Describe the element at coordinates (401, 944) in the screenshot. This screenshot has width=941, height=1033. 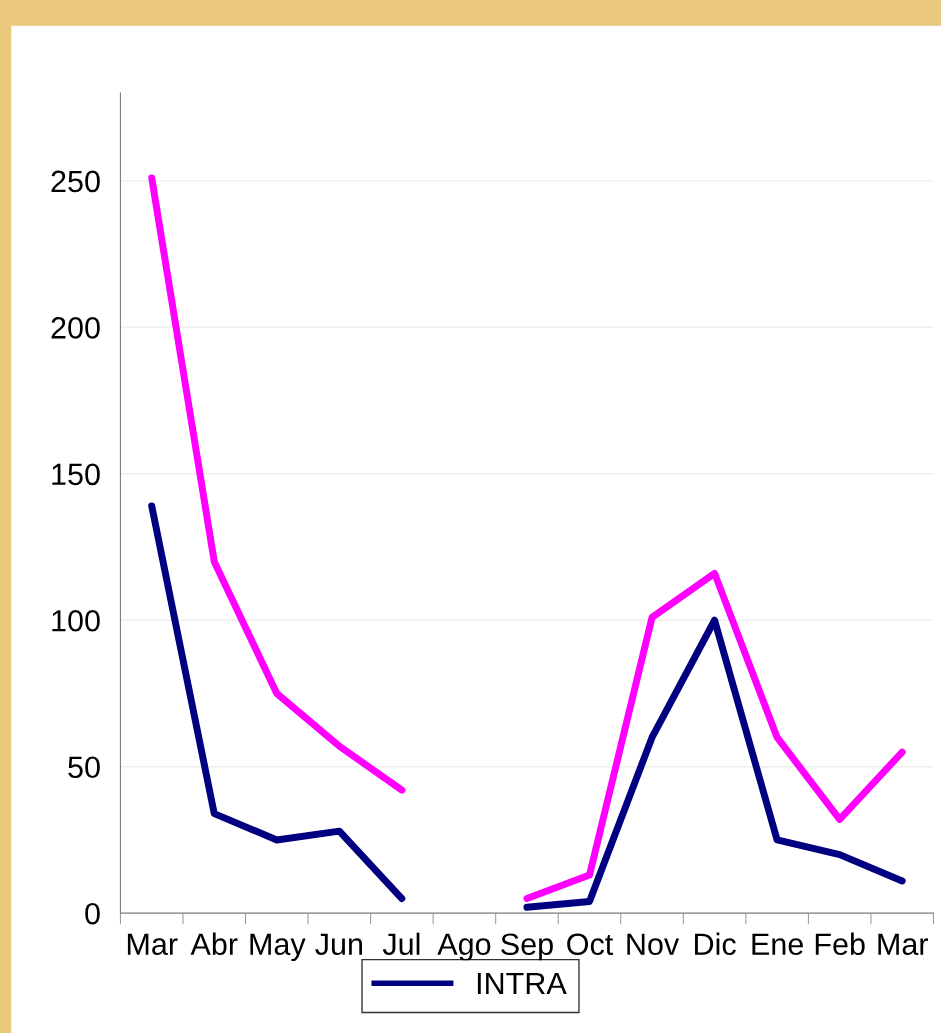
I see `x-tick-label: Jul` at that location.